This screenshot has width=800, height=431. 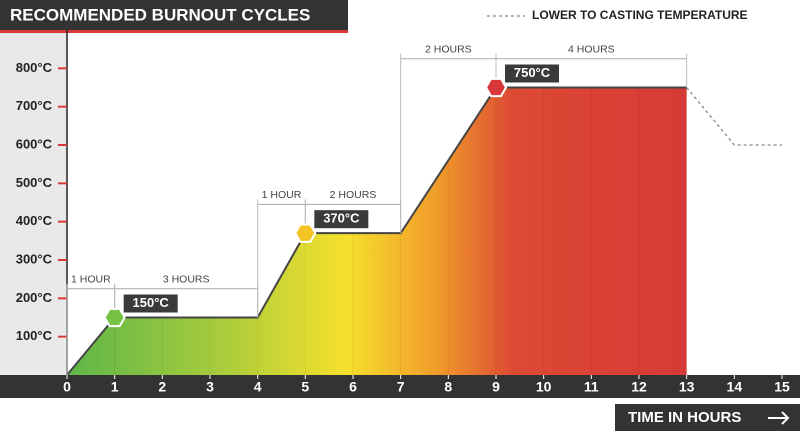 I want to click on x-tick-label: 6, so click(x=353, y=387).